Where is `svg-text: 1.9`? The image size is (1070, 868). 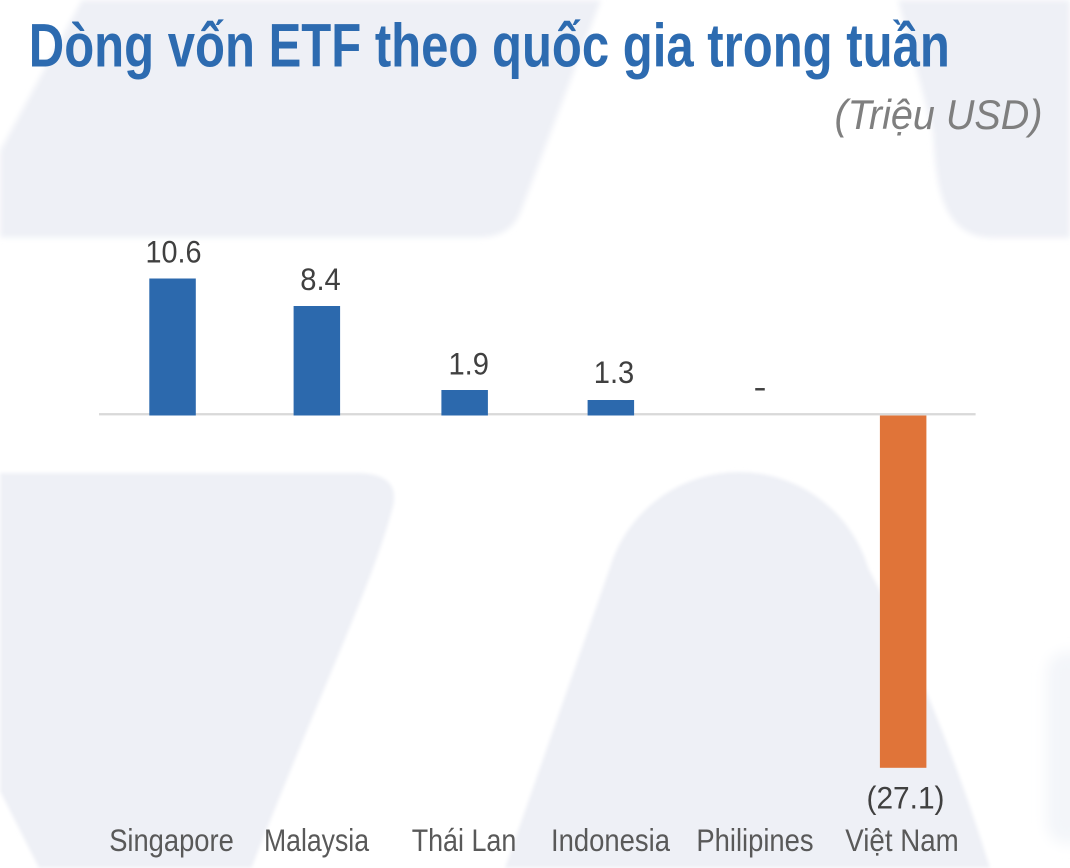 svg-text: 1.9 is located at coordinates (468, 363).